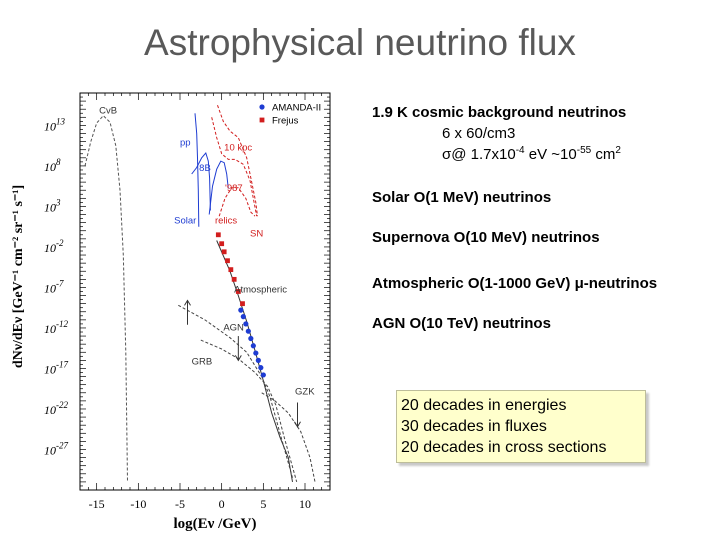 This screenshot has width=720, height=540. Describe the element at coordinates (222, 504) in the screenshot. I see `x-tick-label: 0` at that location.